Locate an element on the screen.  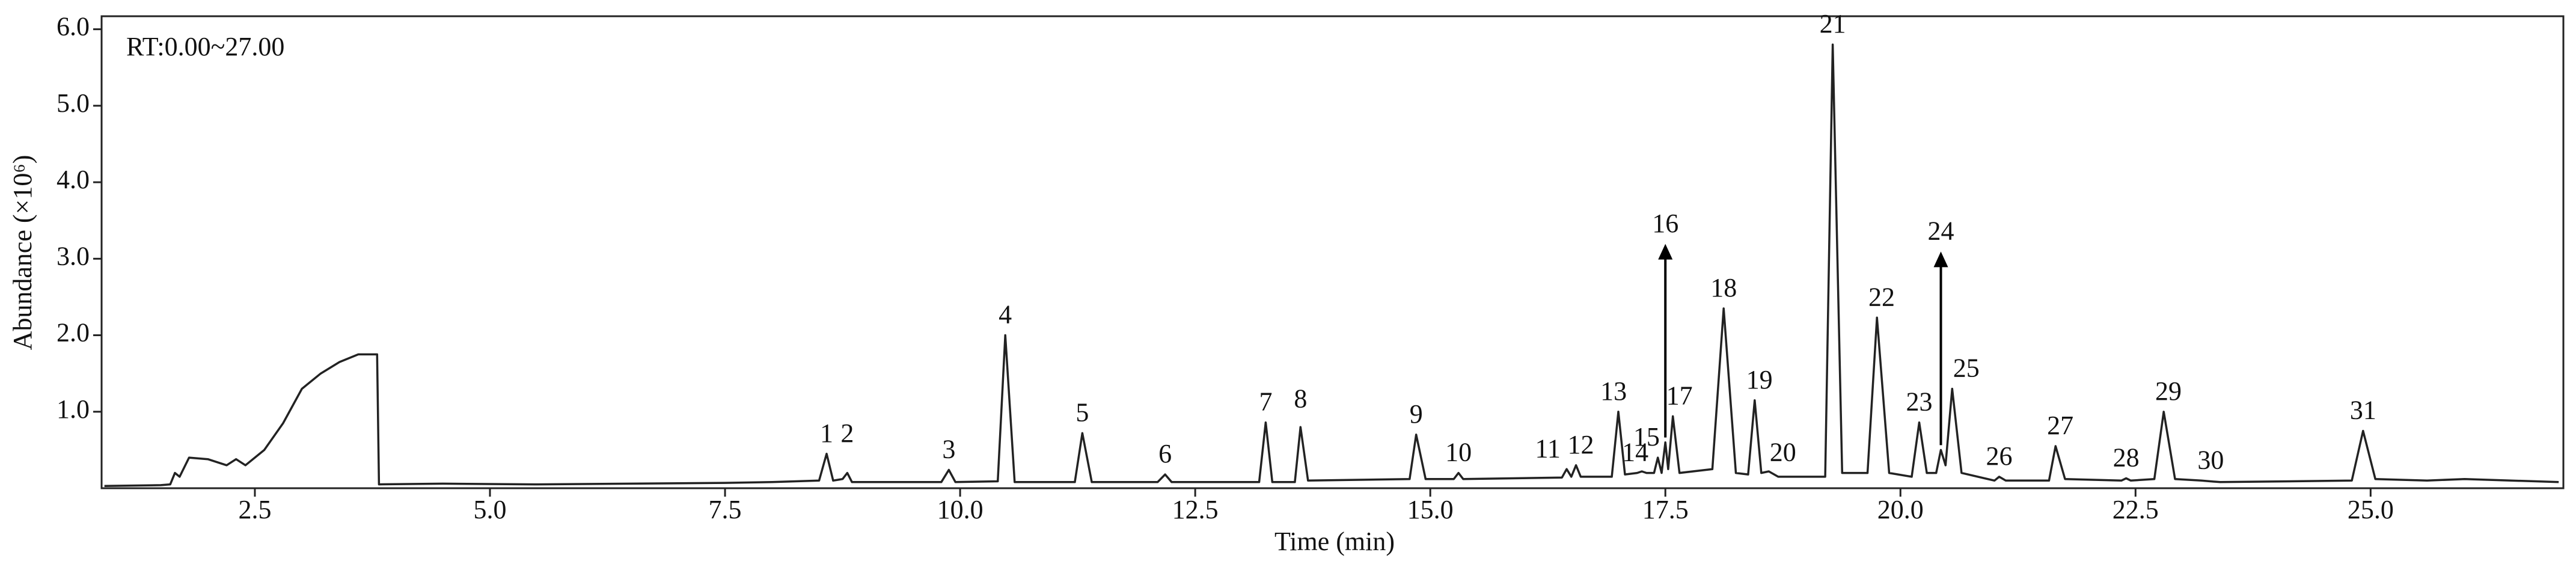
peak-label: 19 is located at coordinates (1759, 379).